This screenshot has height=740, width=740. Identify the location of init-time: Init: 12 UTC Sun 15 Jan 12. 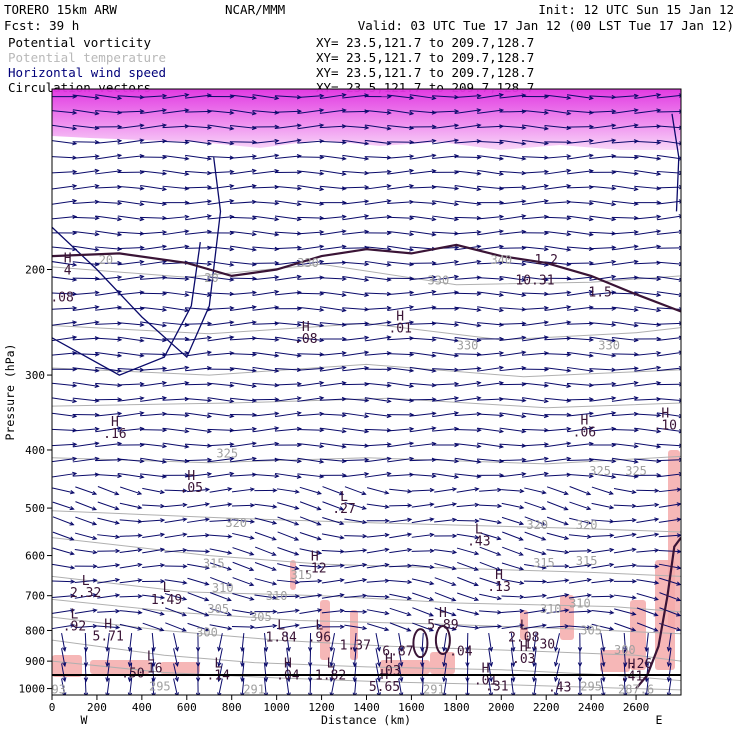
(636, 9).